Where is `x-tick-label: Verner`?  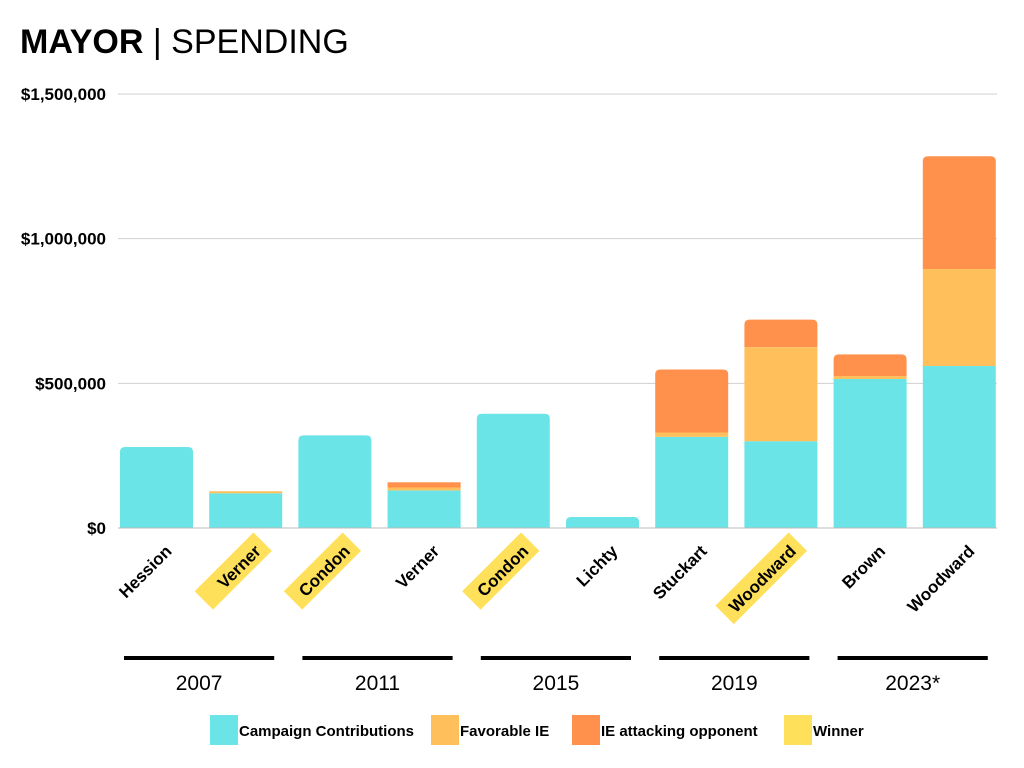
x-tick-label: Verner is located at coordinates (417, 566).